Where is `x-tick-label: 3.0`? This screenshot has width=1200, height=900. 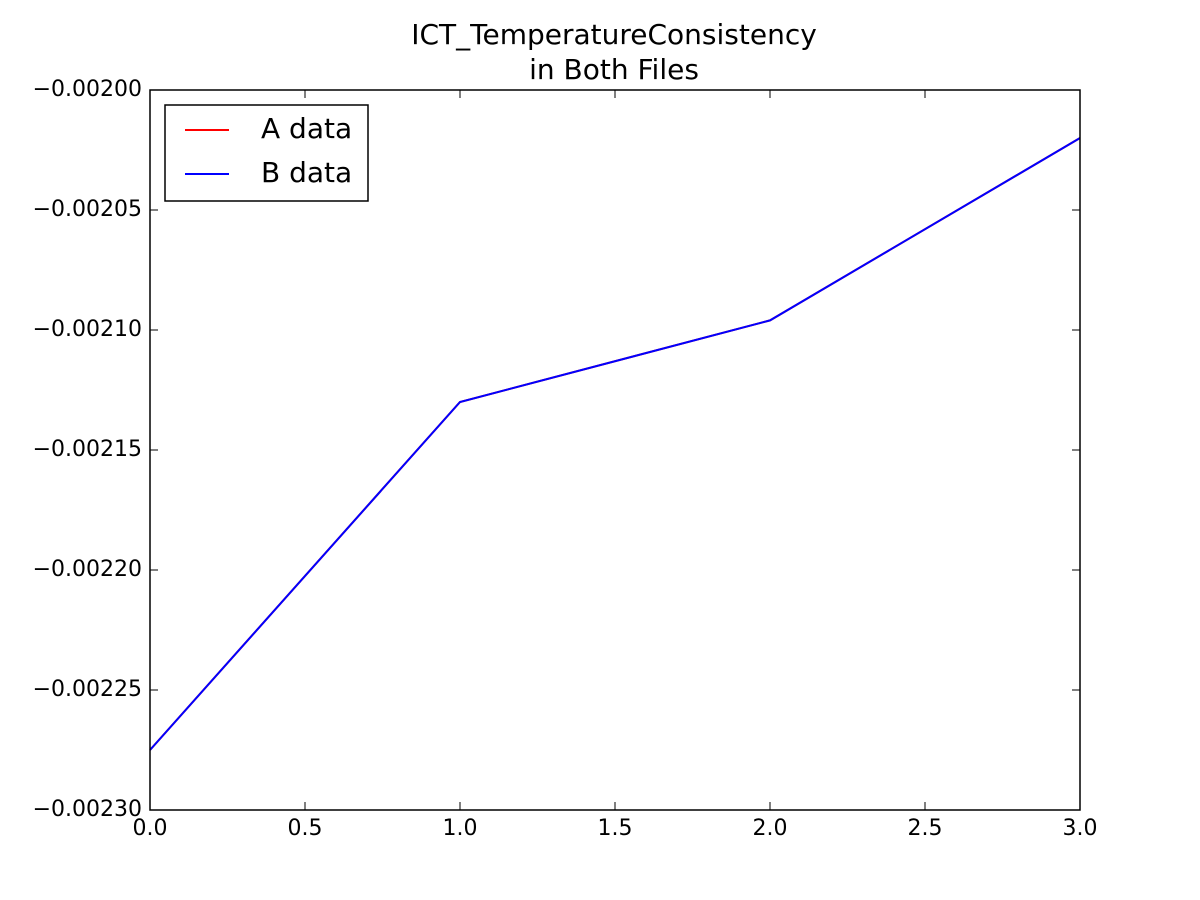 x-tick-label: 3.0 is located at coordinates (1080, 828).